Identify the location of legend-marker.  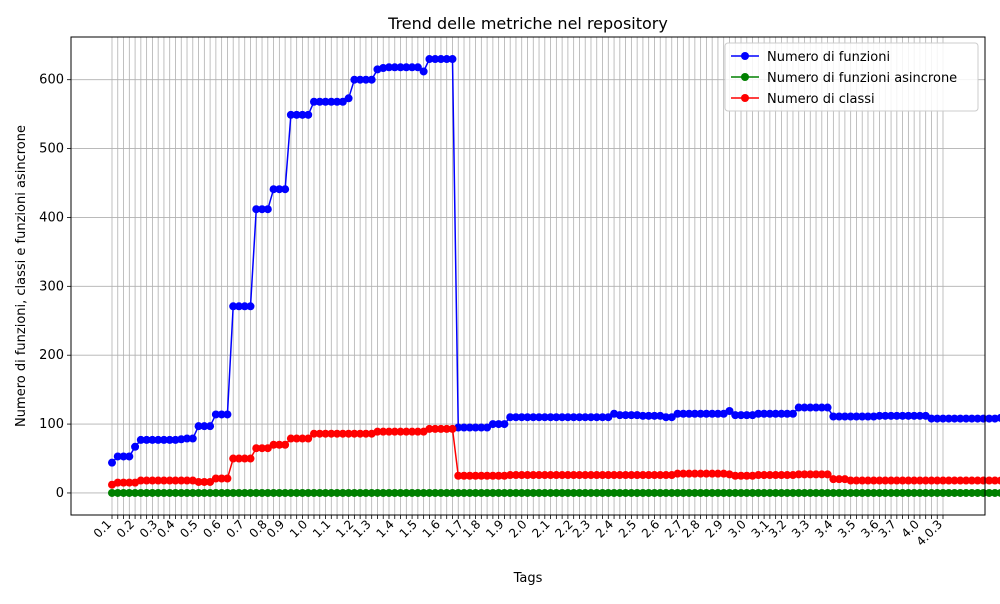
(745, 77).